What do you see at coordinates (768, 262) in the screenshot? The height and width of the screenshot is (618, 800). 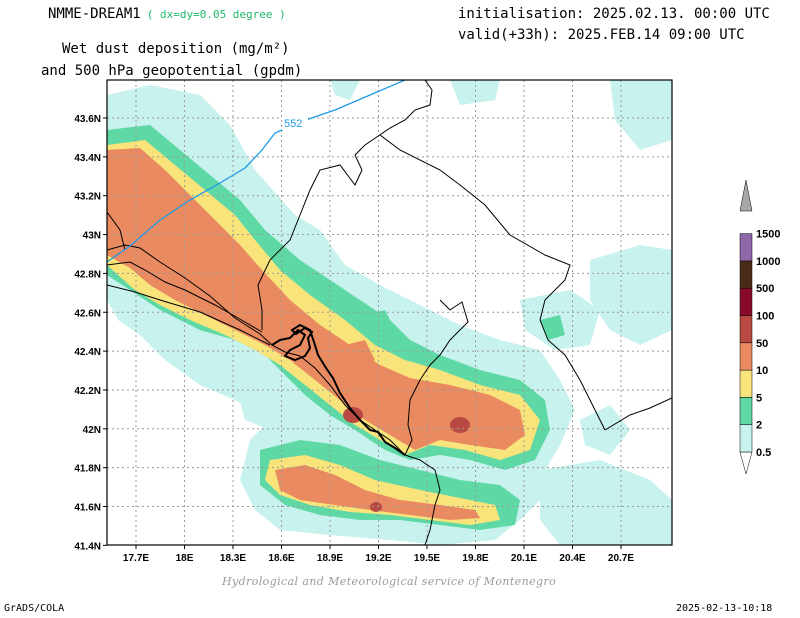 I see `colorbar-label: 1000` at bounding box center [768, 262].